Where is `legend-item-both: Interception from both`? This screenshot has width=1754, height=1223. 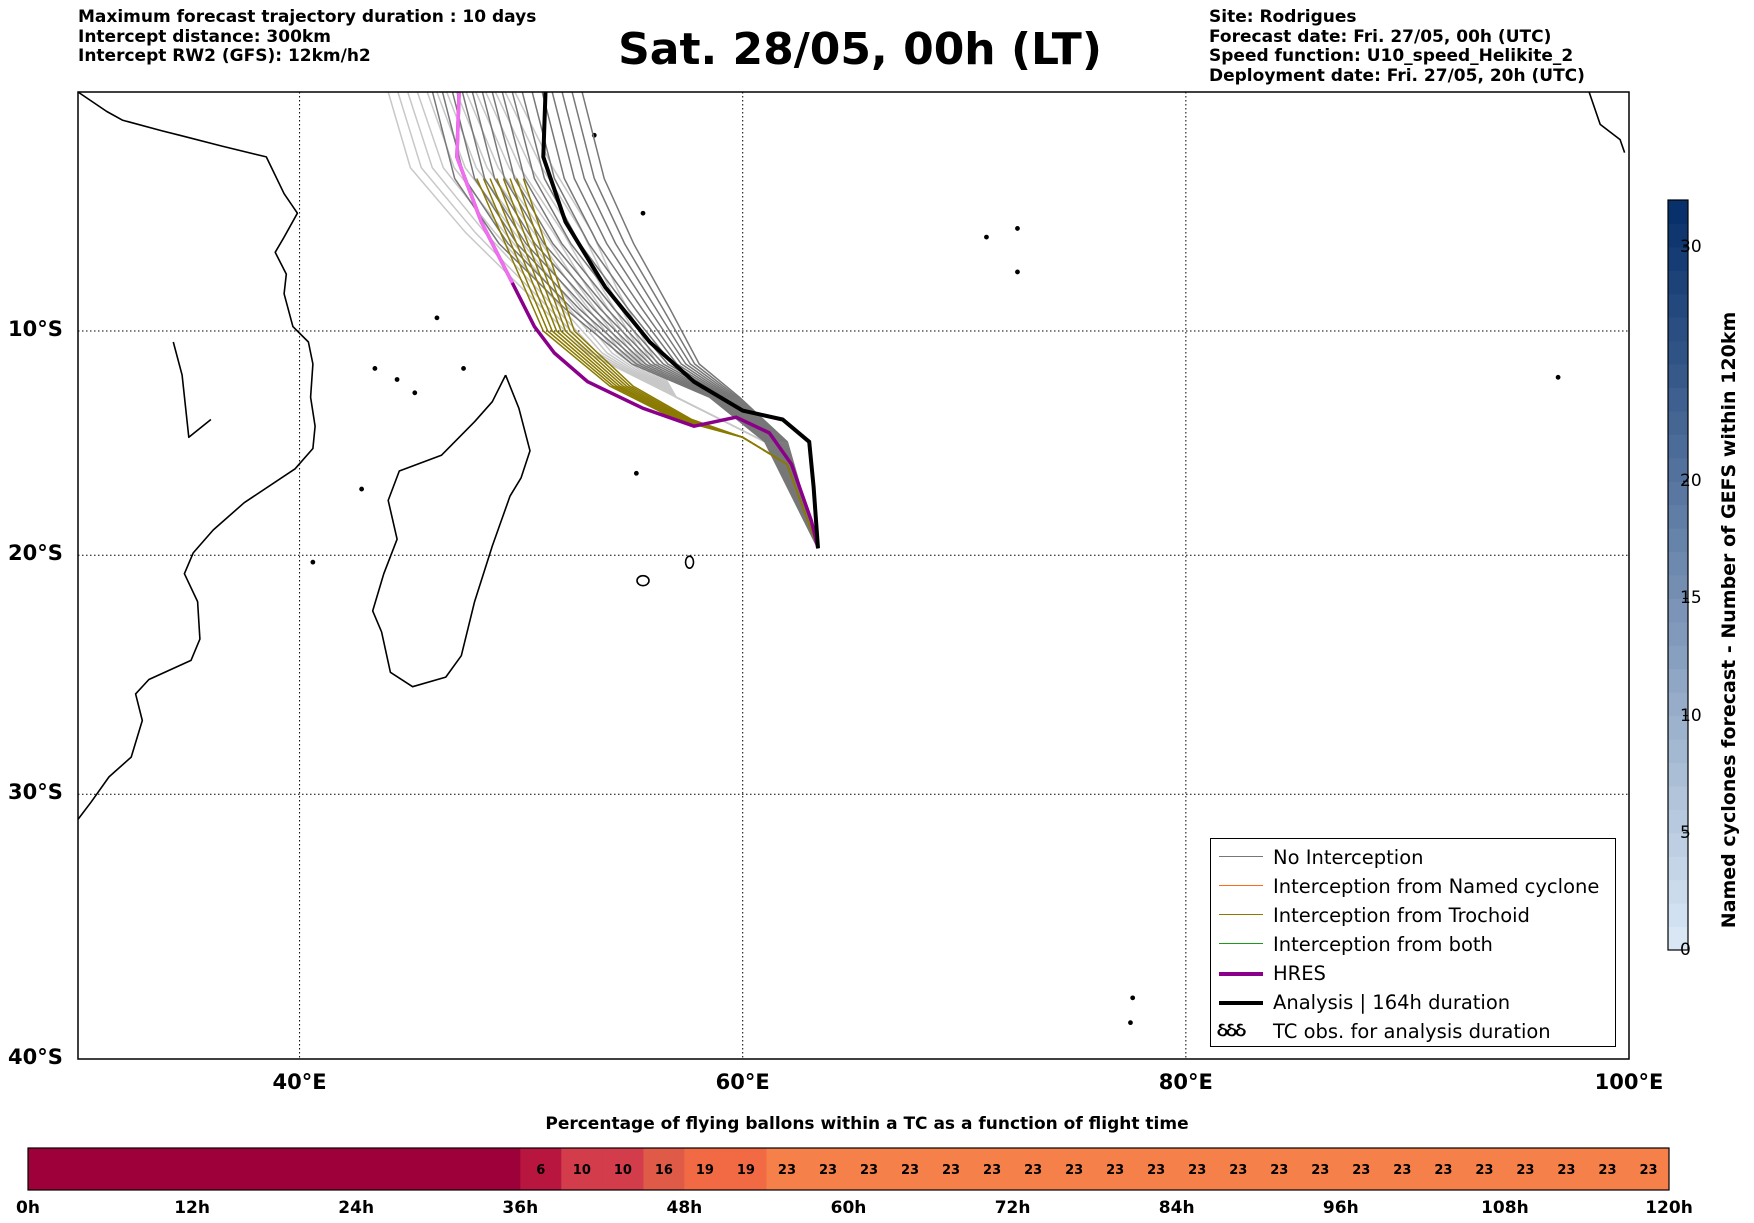
legend-item-both: Interception from both is located at coordinates (1413, 944).